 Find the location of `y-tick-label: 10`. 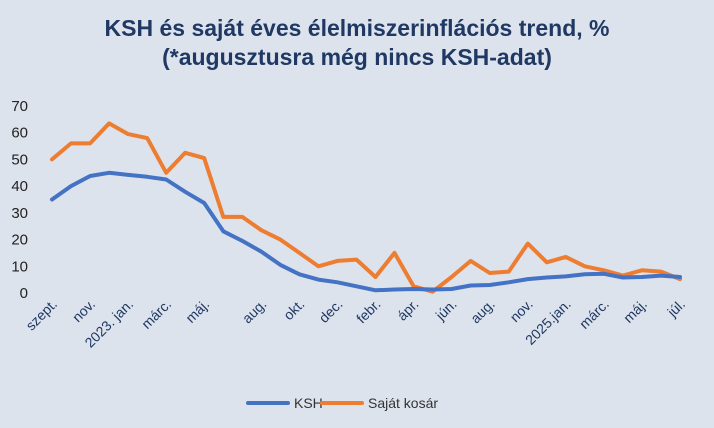

y-tick-label: 10 is located at coordinates (19, 266).